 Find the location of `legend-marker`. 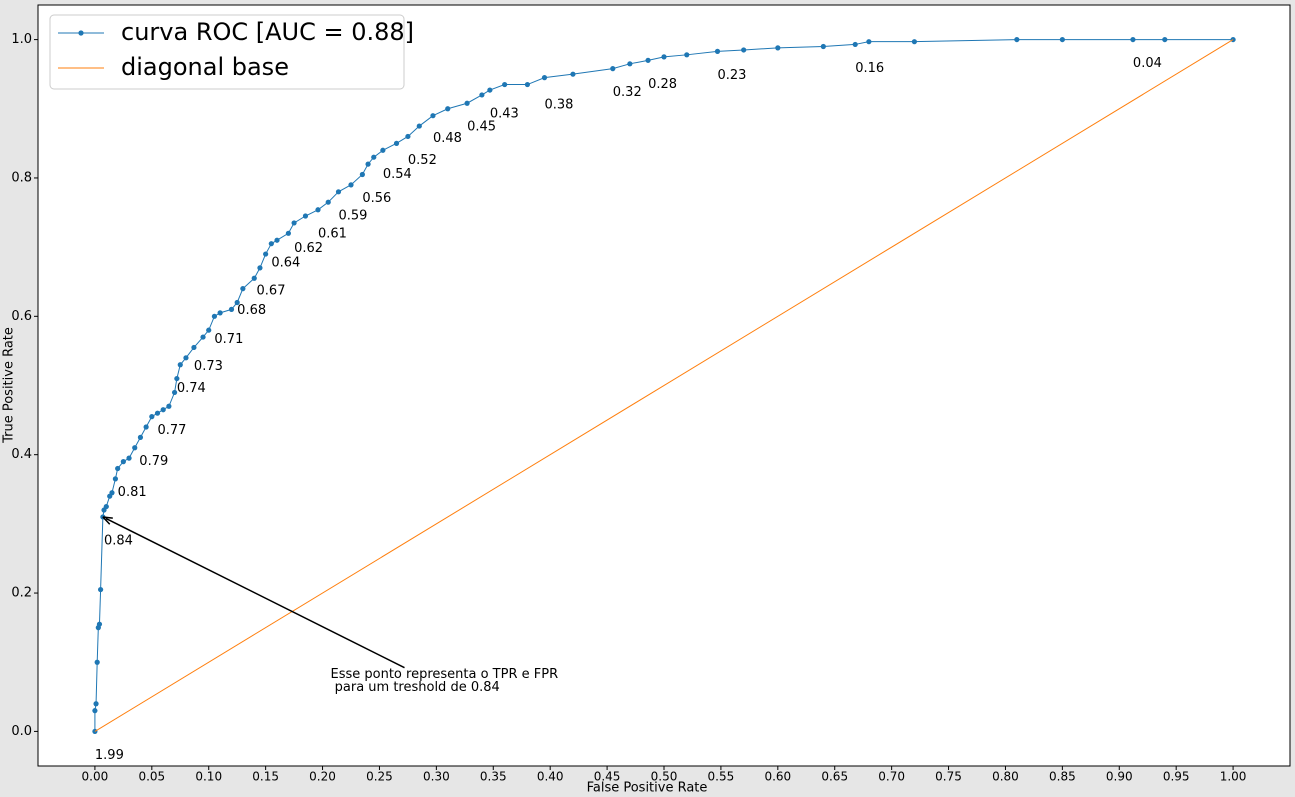

legend-marker is located at coordinates (81, 33).